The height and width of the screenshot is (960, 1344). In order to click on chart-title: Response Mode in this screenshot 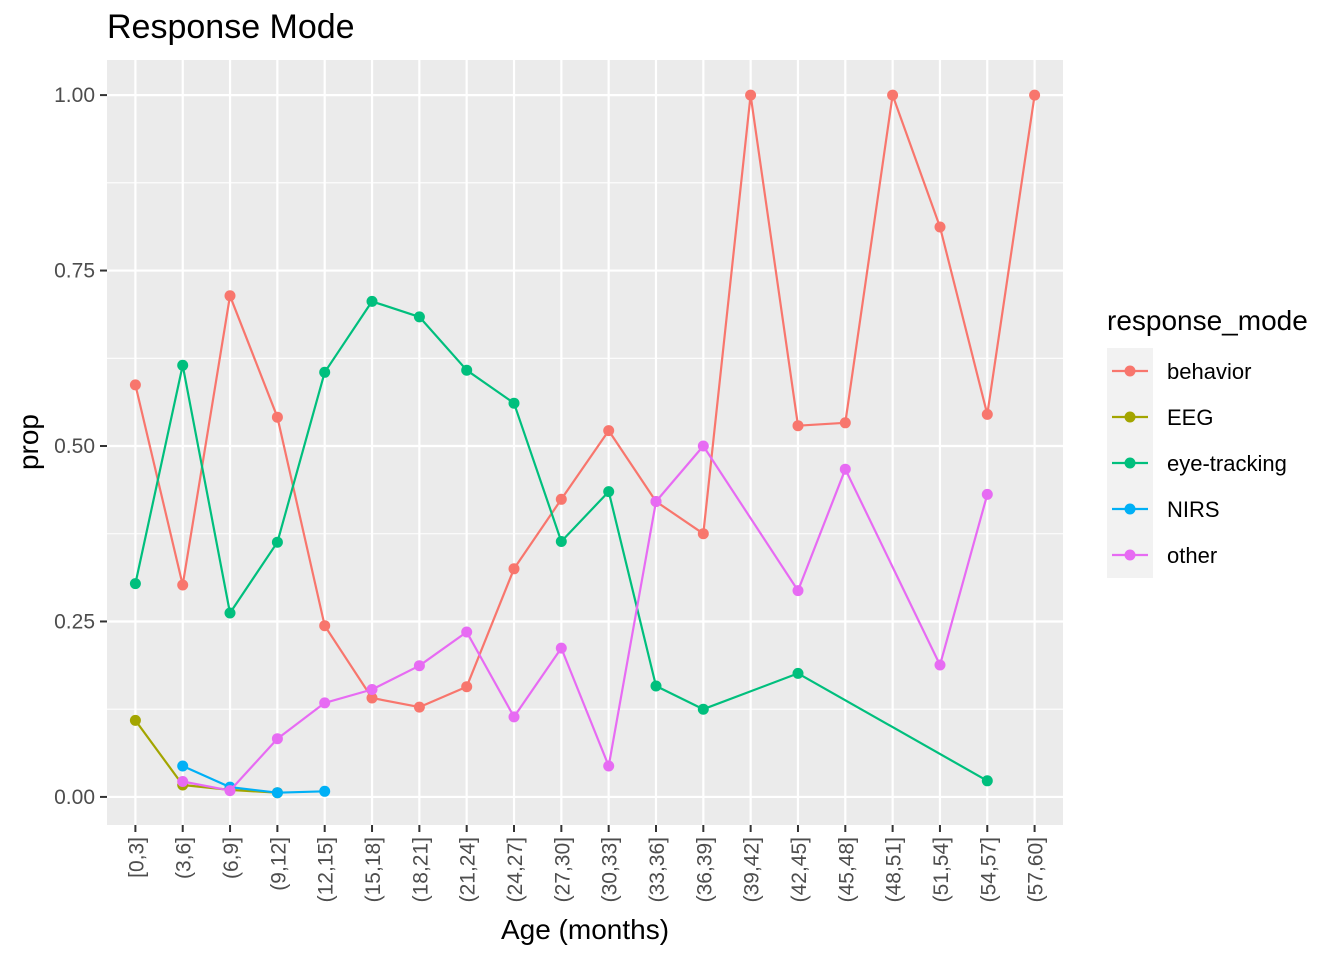, I will do `click(231, 27)`.